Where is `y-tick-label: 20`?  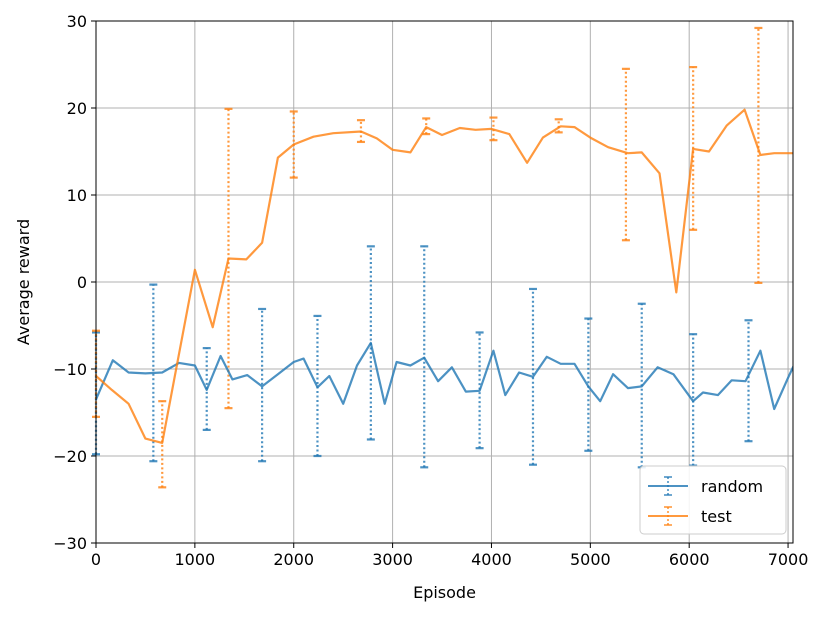 y-tick-label: 20 is located at coordinates (77, 108).